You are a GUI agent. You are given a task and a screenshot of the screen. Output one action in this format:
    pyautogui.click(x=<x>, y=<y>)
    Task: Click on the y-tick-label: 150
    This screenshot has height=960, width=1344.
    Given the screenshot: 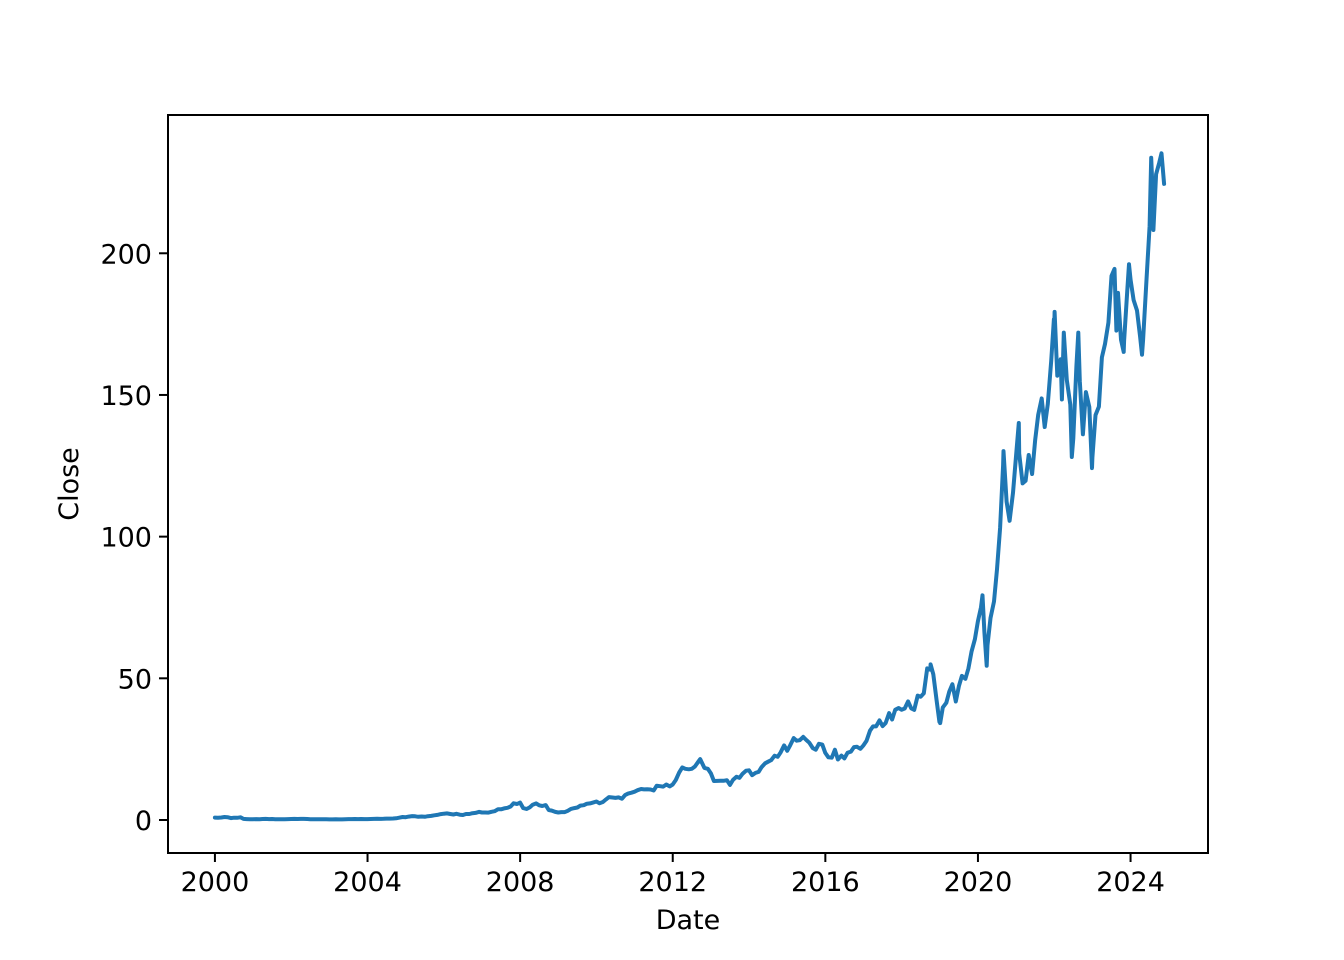 What is the action you would take?
    pyautogui.click(x=126, y=396)
    